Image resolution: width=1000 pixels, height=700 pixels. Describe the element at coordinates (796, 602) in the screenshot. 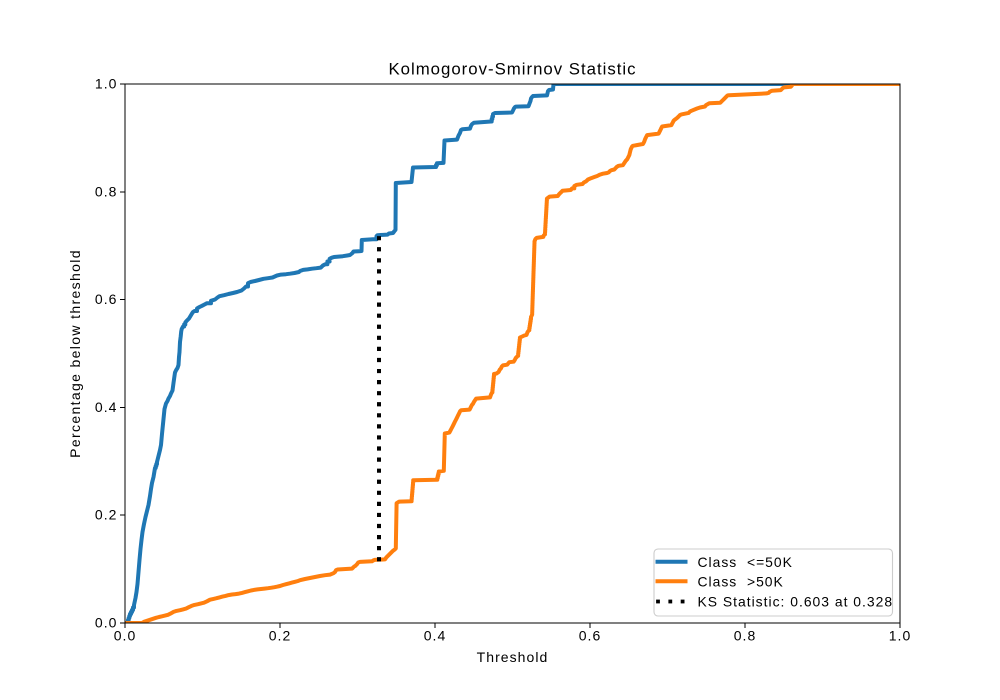

I see `svg-text: KS Statistic: 0.603 at 0.328` at that location.